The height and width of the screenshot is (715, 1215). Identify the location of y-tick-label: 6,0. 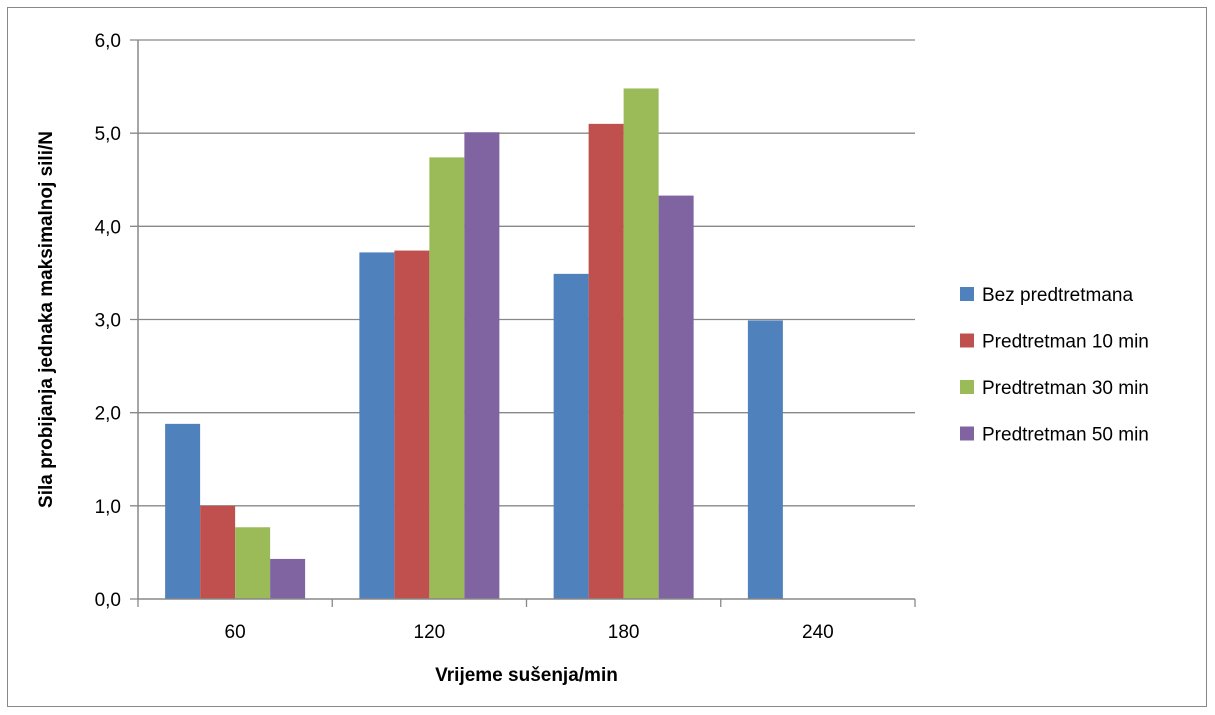
(108, 41).